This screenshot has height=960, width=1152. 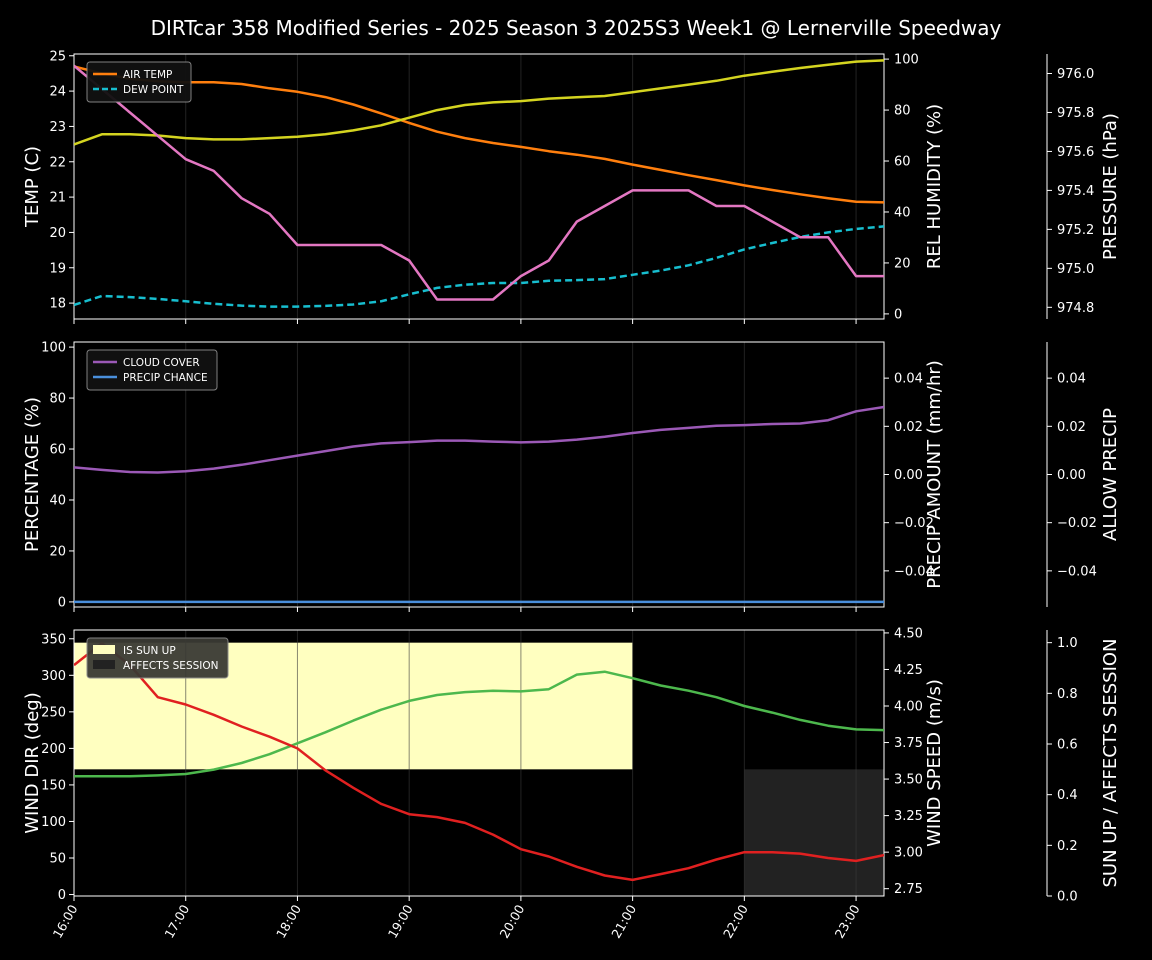 What do you see at coordinates (32, 763) in the screenshot?
I see `y-axis-label-left: WIND DIR (deg)` at bounding box center [32, 763].